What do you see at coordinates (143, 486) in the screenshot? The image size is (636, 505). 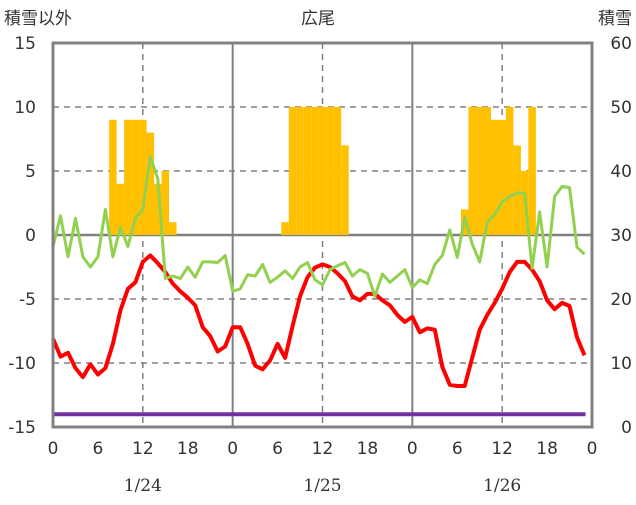 I see `date-label: 1/24` at bounding box center [143, 486].